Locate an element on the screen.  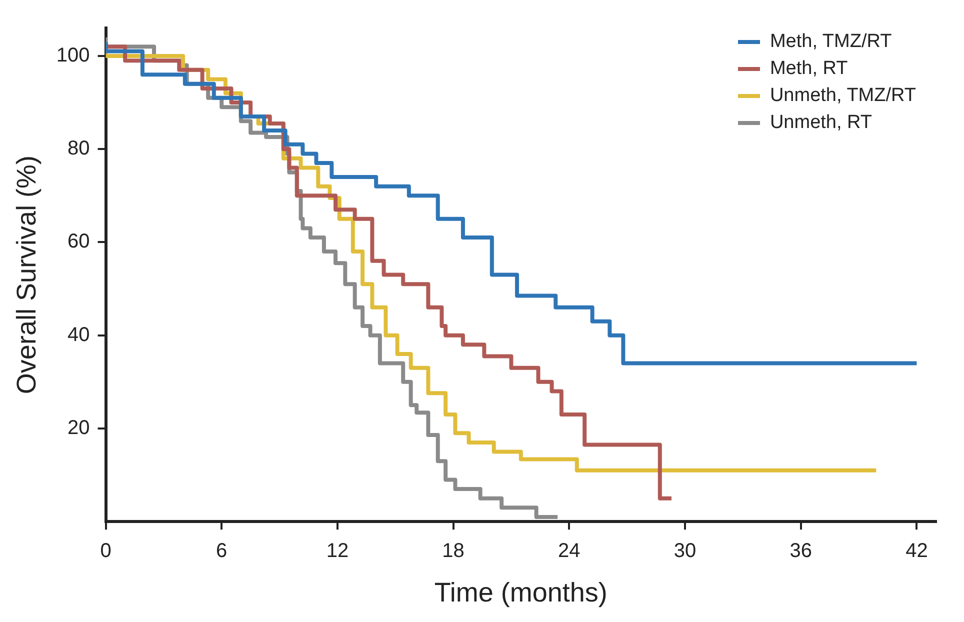
x-tick-label: 18 is located at coordinates (453, 551).